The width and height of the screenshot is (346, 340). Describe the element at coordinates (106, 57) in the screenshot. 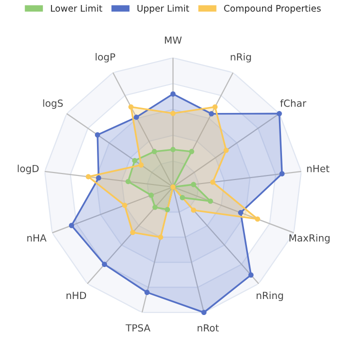

I see `spoke-label: logP` at that location.